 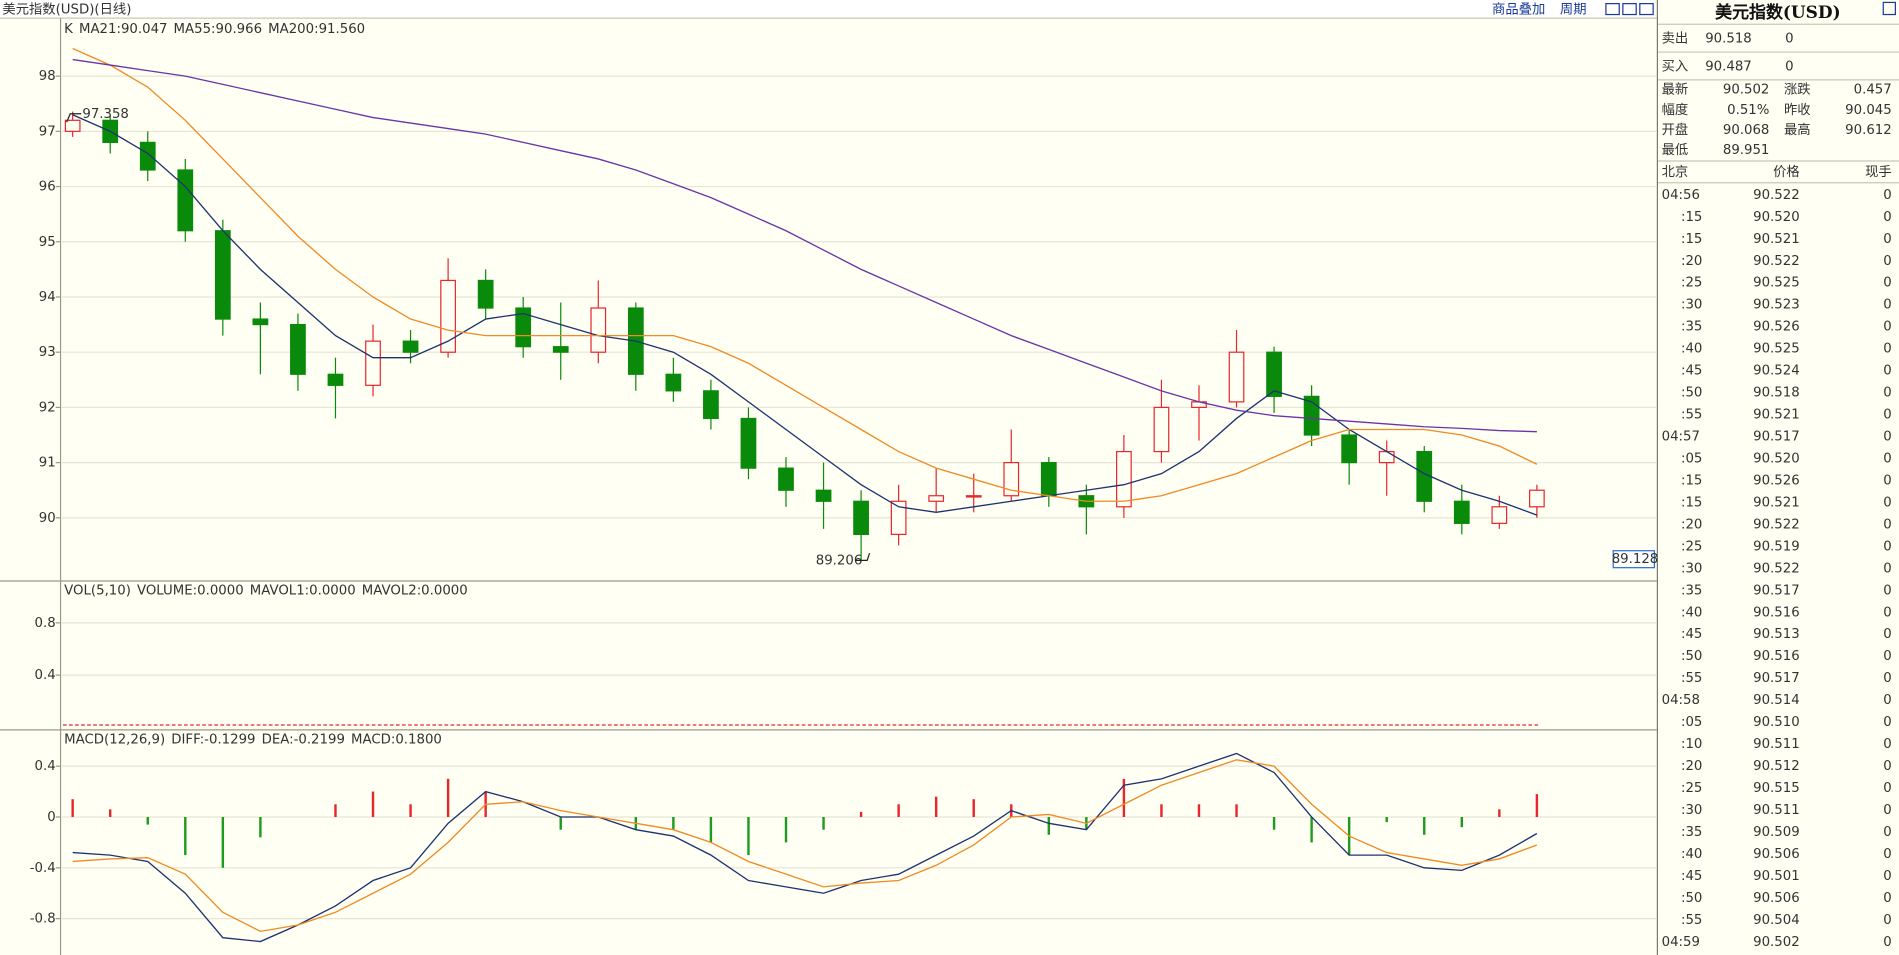 What do you see at coordinates (1776, 502) in the screenshot?
I see `tick-price: 90.521` at bounding box center [1776, 502].